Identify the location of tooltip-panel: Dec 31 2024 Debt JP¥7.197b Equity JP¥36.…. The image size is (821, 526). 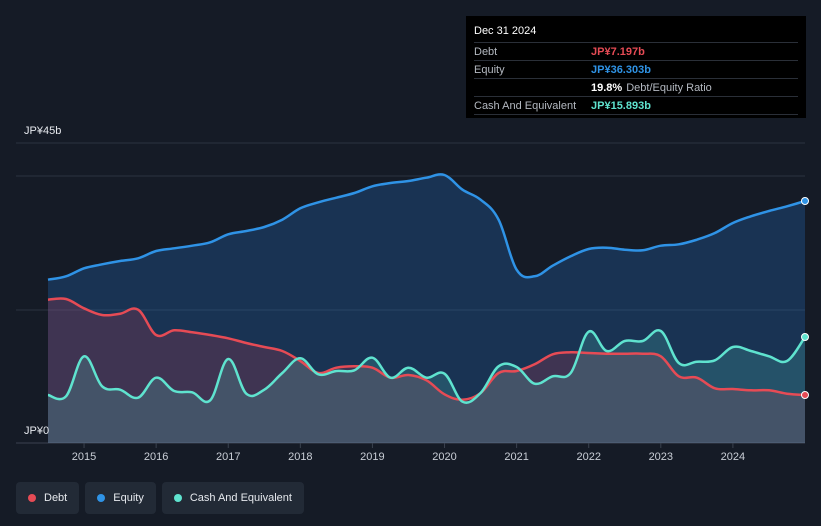
(636, 67).